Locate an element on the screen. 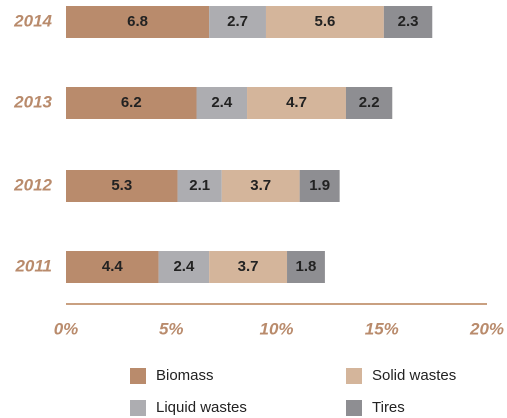  data-label: 6.8 is located at coordinates (137, 21).